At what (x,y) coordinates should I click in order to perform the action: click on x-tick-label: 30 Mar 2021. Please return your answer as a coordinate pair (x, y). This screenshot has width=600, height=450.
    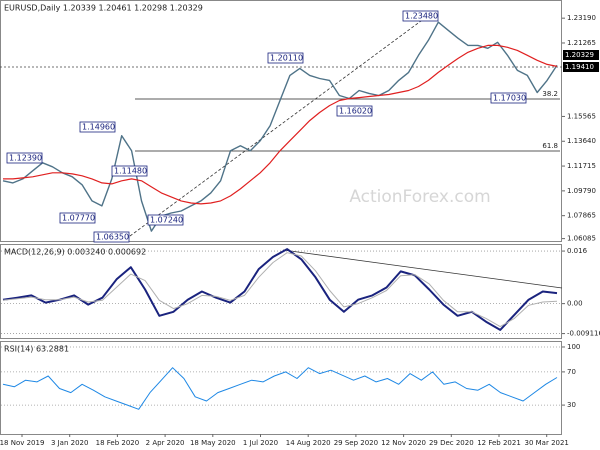
    Looking at the image, I should click on (547, 443).